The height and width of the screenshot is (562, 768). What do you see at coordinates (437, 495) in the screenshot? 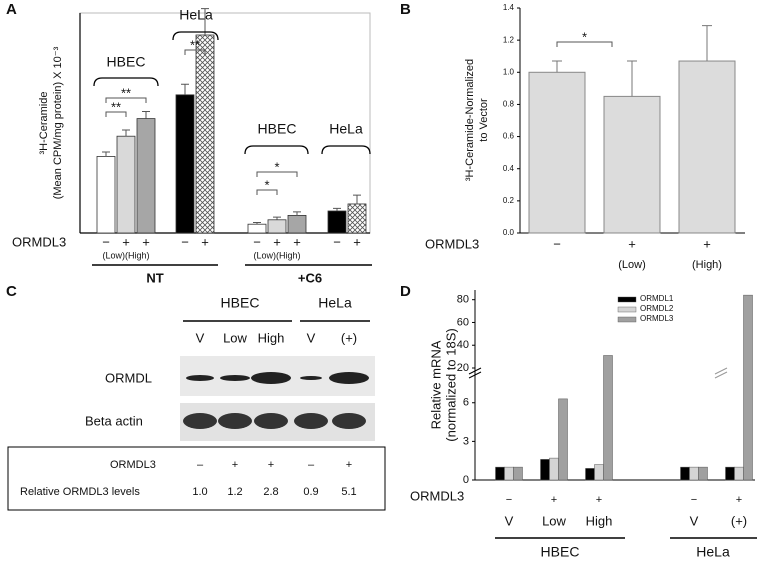
I see `x-axis-label: ORMDL3` at bounding box center [437, 495].